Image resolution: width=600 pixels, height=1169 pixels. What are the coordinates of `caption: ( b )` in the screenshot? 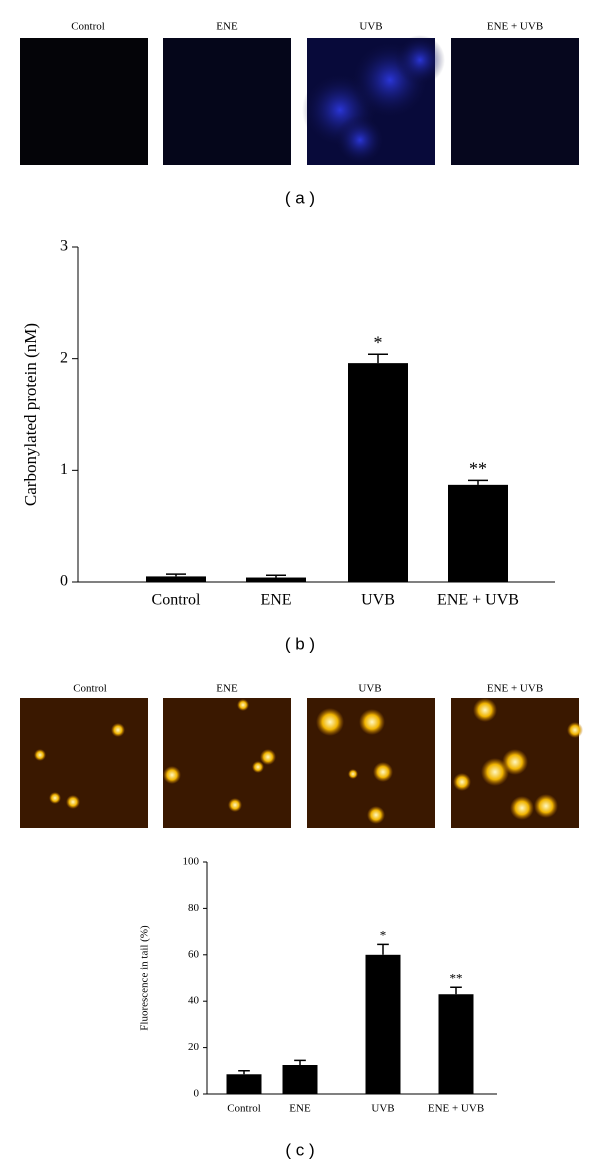 It's located at (300, 643).